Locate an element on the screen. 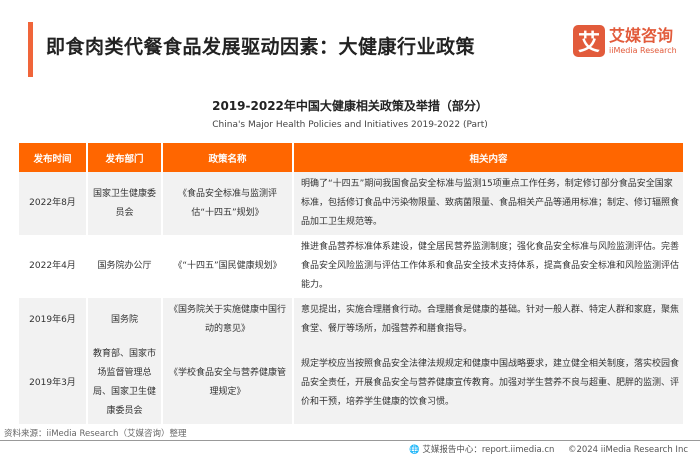 The image size is (700, 455). logo-cn: 艾媒咨询 is located at coordinates (641, 35).